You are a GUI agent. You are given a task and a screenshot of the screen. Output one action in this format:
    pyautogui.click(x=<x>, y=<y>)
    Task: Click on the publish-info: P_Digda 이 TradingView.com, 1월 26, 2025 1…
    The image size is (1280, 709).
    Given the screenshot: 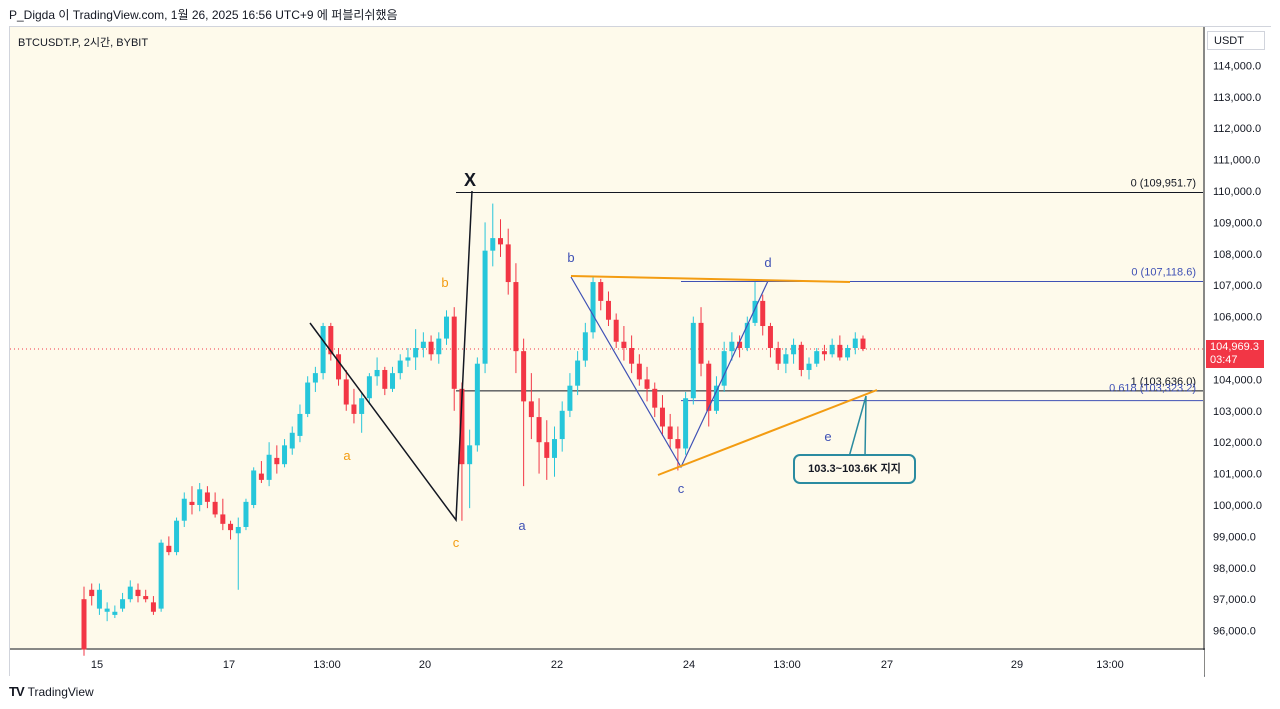 What is the action you would take?
    pyautogui.click(x=203, y=15)
    